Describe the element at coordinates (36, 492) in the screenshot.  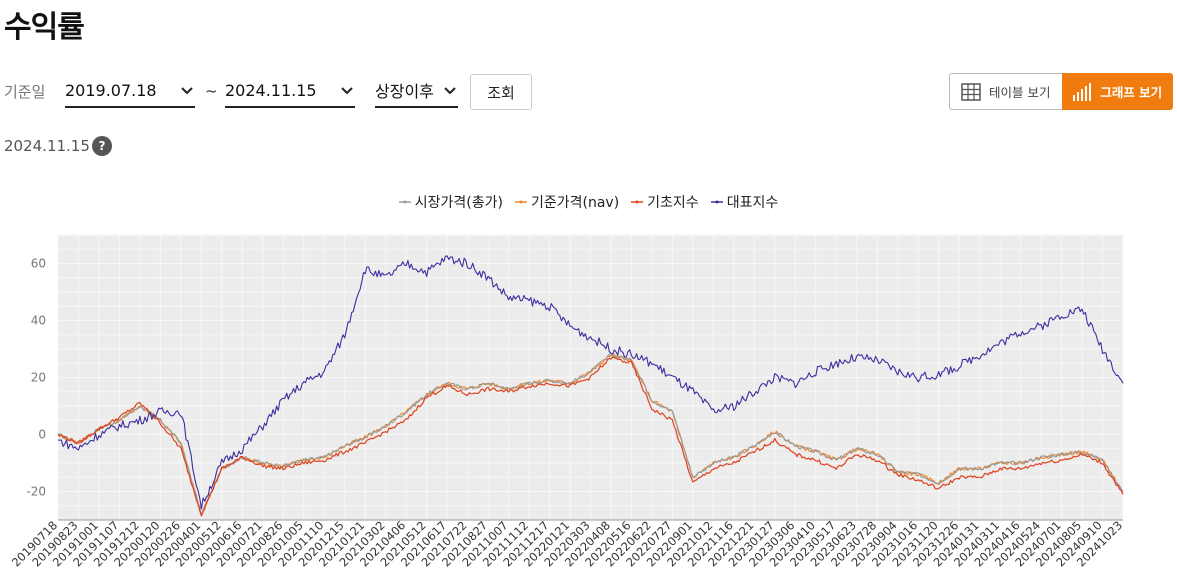
I see `y-tick-label: -20` at that location.